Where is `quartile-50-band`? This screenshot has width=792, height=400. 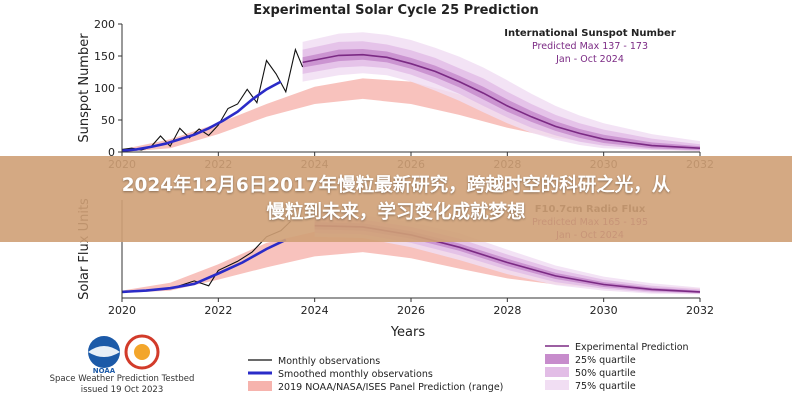 quartile-50-band is located at coordinates (501, 96).